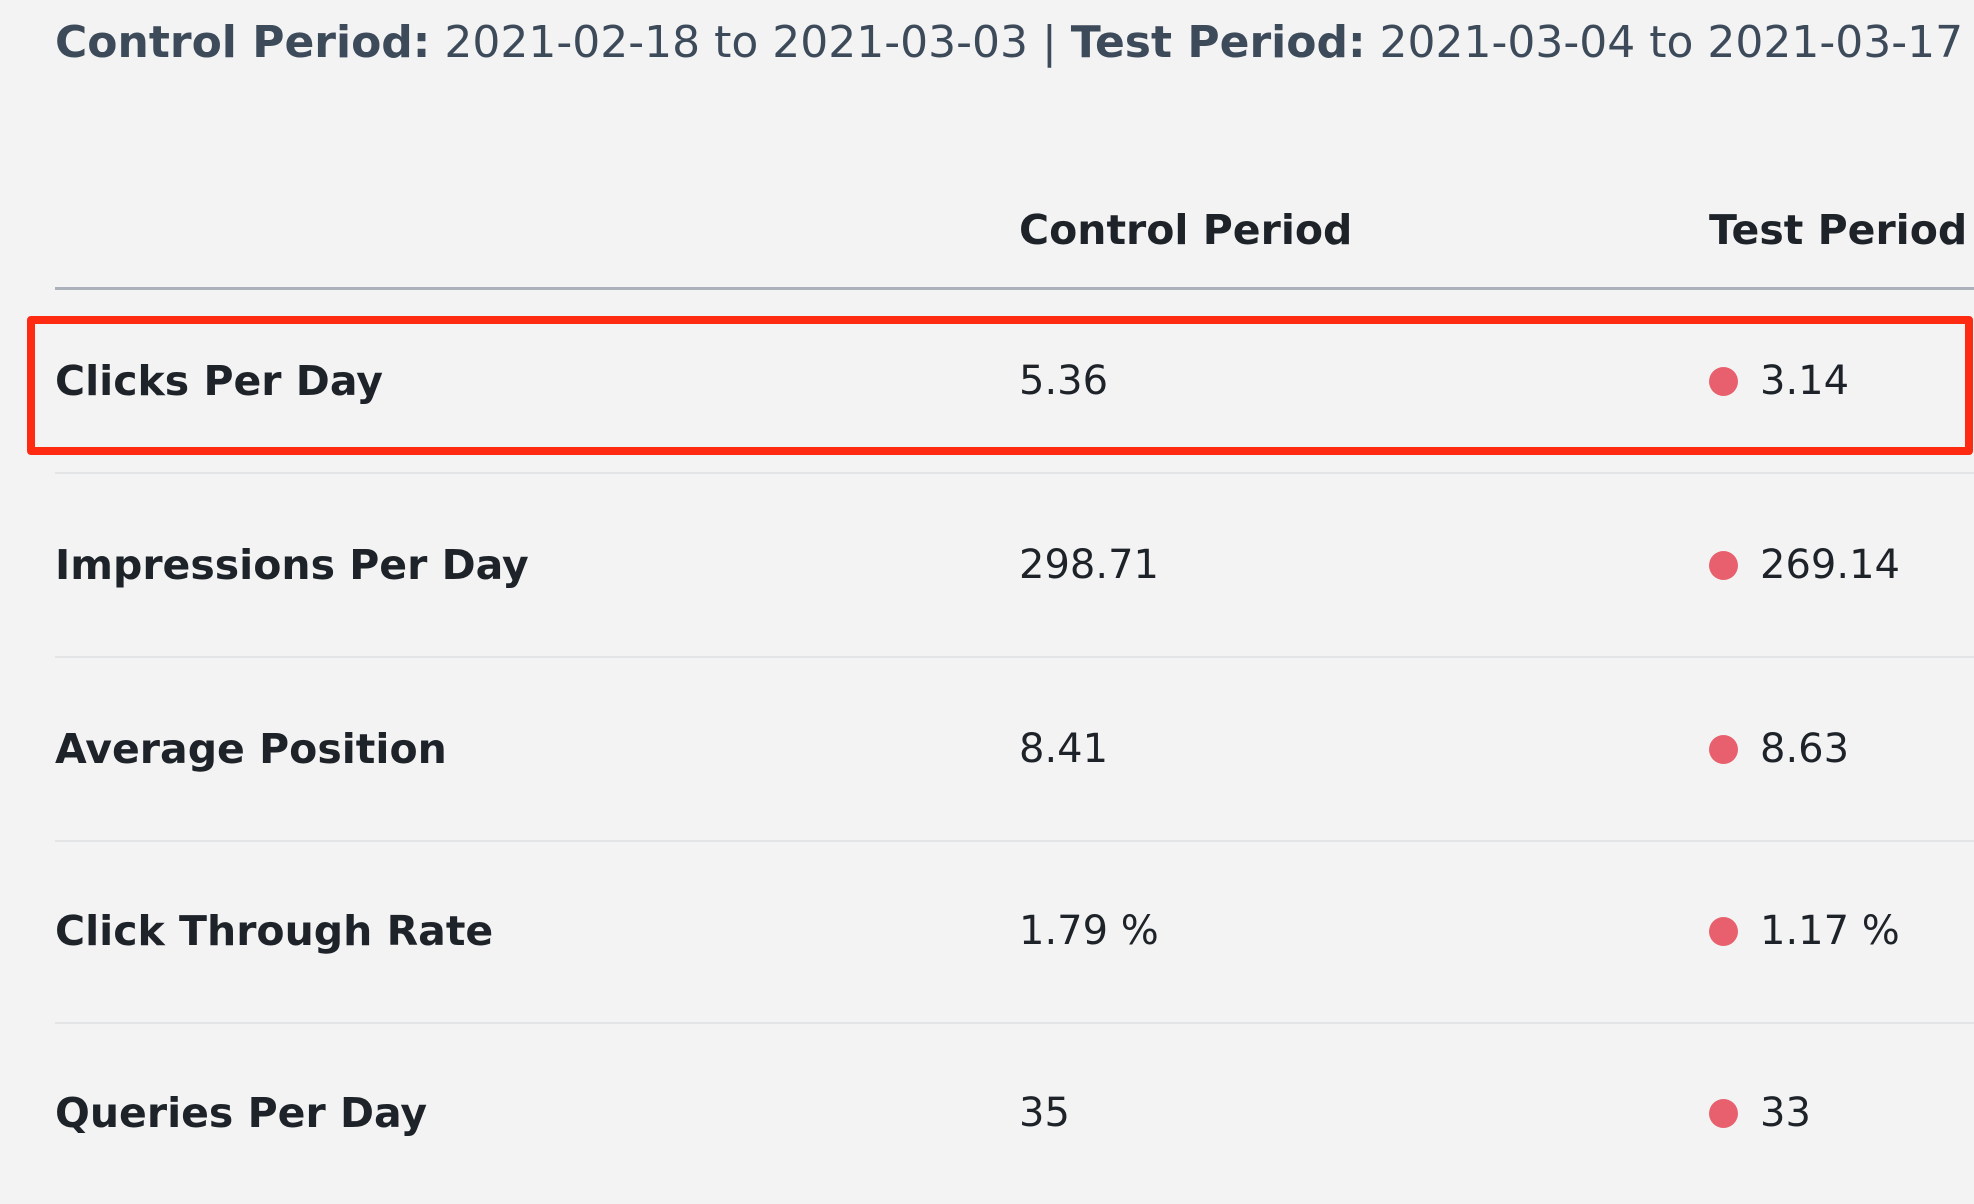 The image size is (1974, 1204). I want to click on test-value-cell: 33, so click(1760, 1113).